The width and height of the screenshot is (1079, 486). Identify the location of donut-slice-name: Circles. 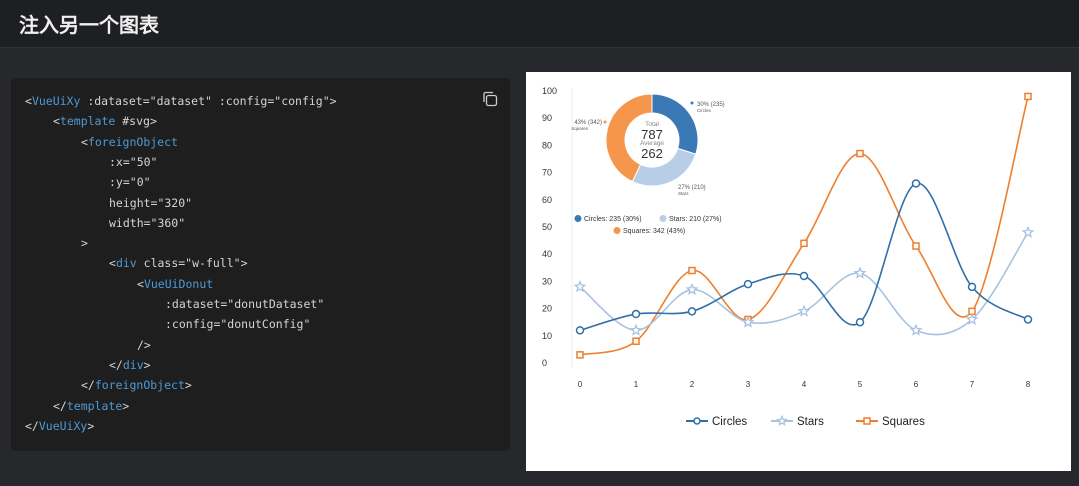
(704, 110).